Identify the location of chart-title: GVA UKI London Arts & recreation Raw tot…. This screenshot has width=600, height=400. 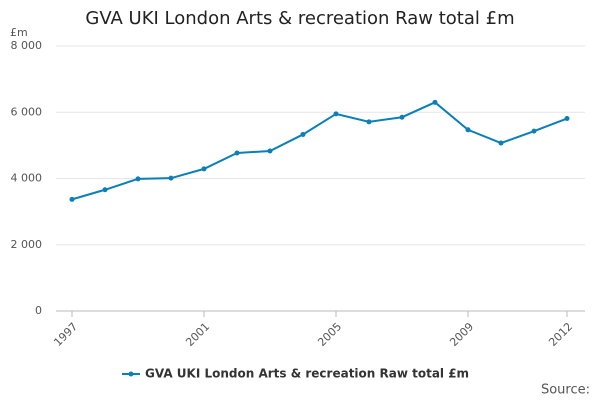
(299, 18).